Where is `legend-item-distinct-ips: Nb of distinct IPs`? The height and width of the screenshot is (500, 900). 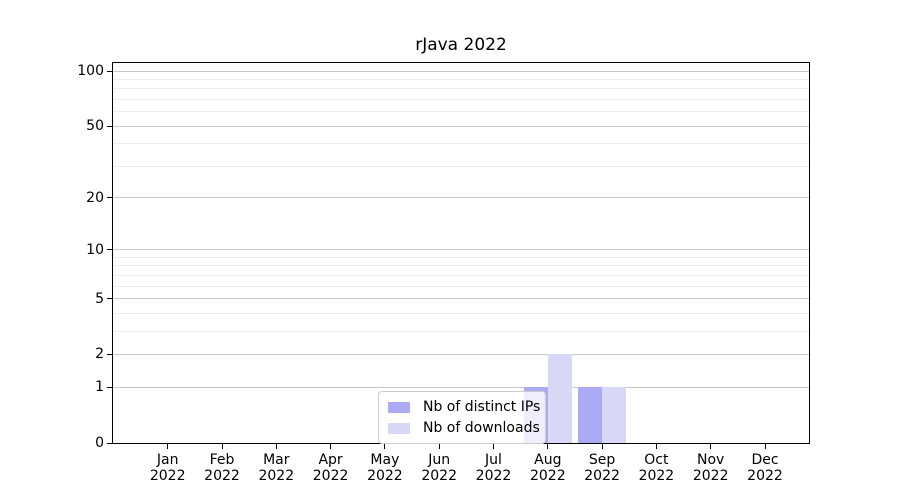
legend-item-distinct-ips: Nb of distinct IPs is located at coordinates (464, 407).